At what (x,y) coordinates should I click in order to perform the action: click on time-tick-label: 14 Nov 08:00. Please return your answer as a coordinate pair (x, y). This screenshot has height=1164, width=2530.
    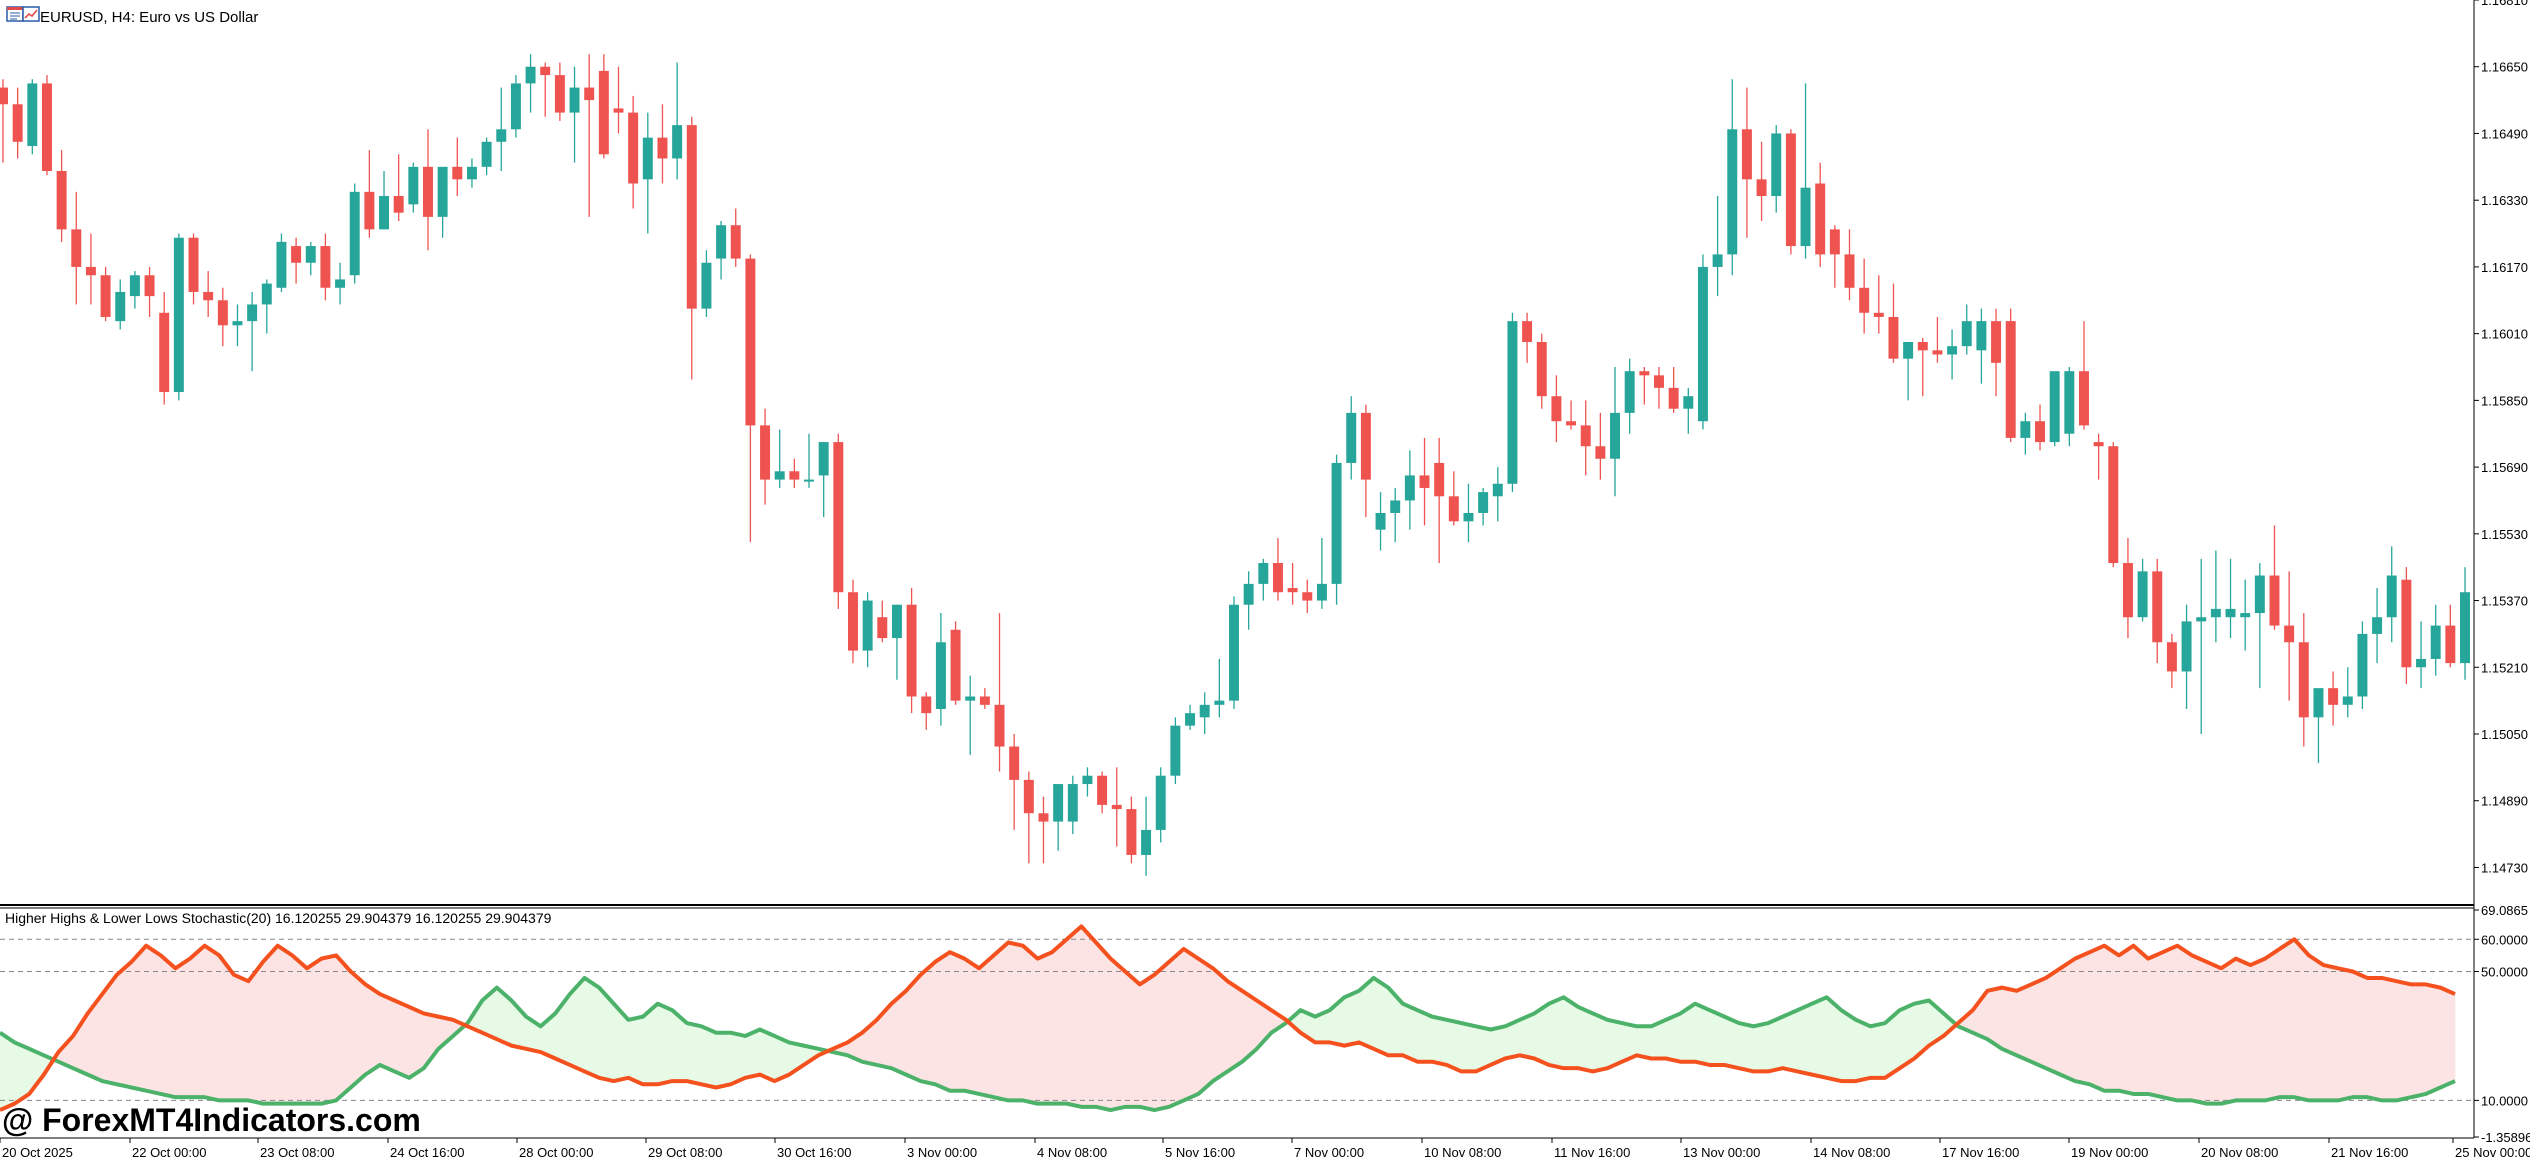
    Looking at the image, I should click on (1851, 1152).